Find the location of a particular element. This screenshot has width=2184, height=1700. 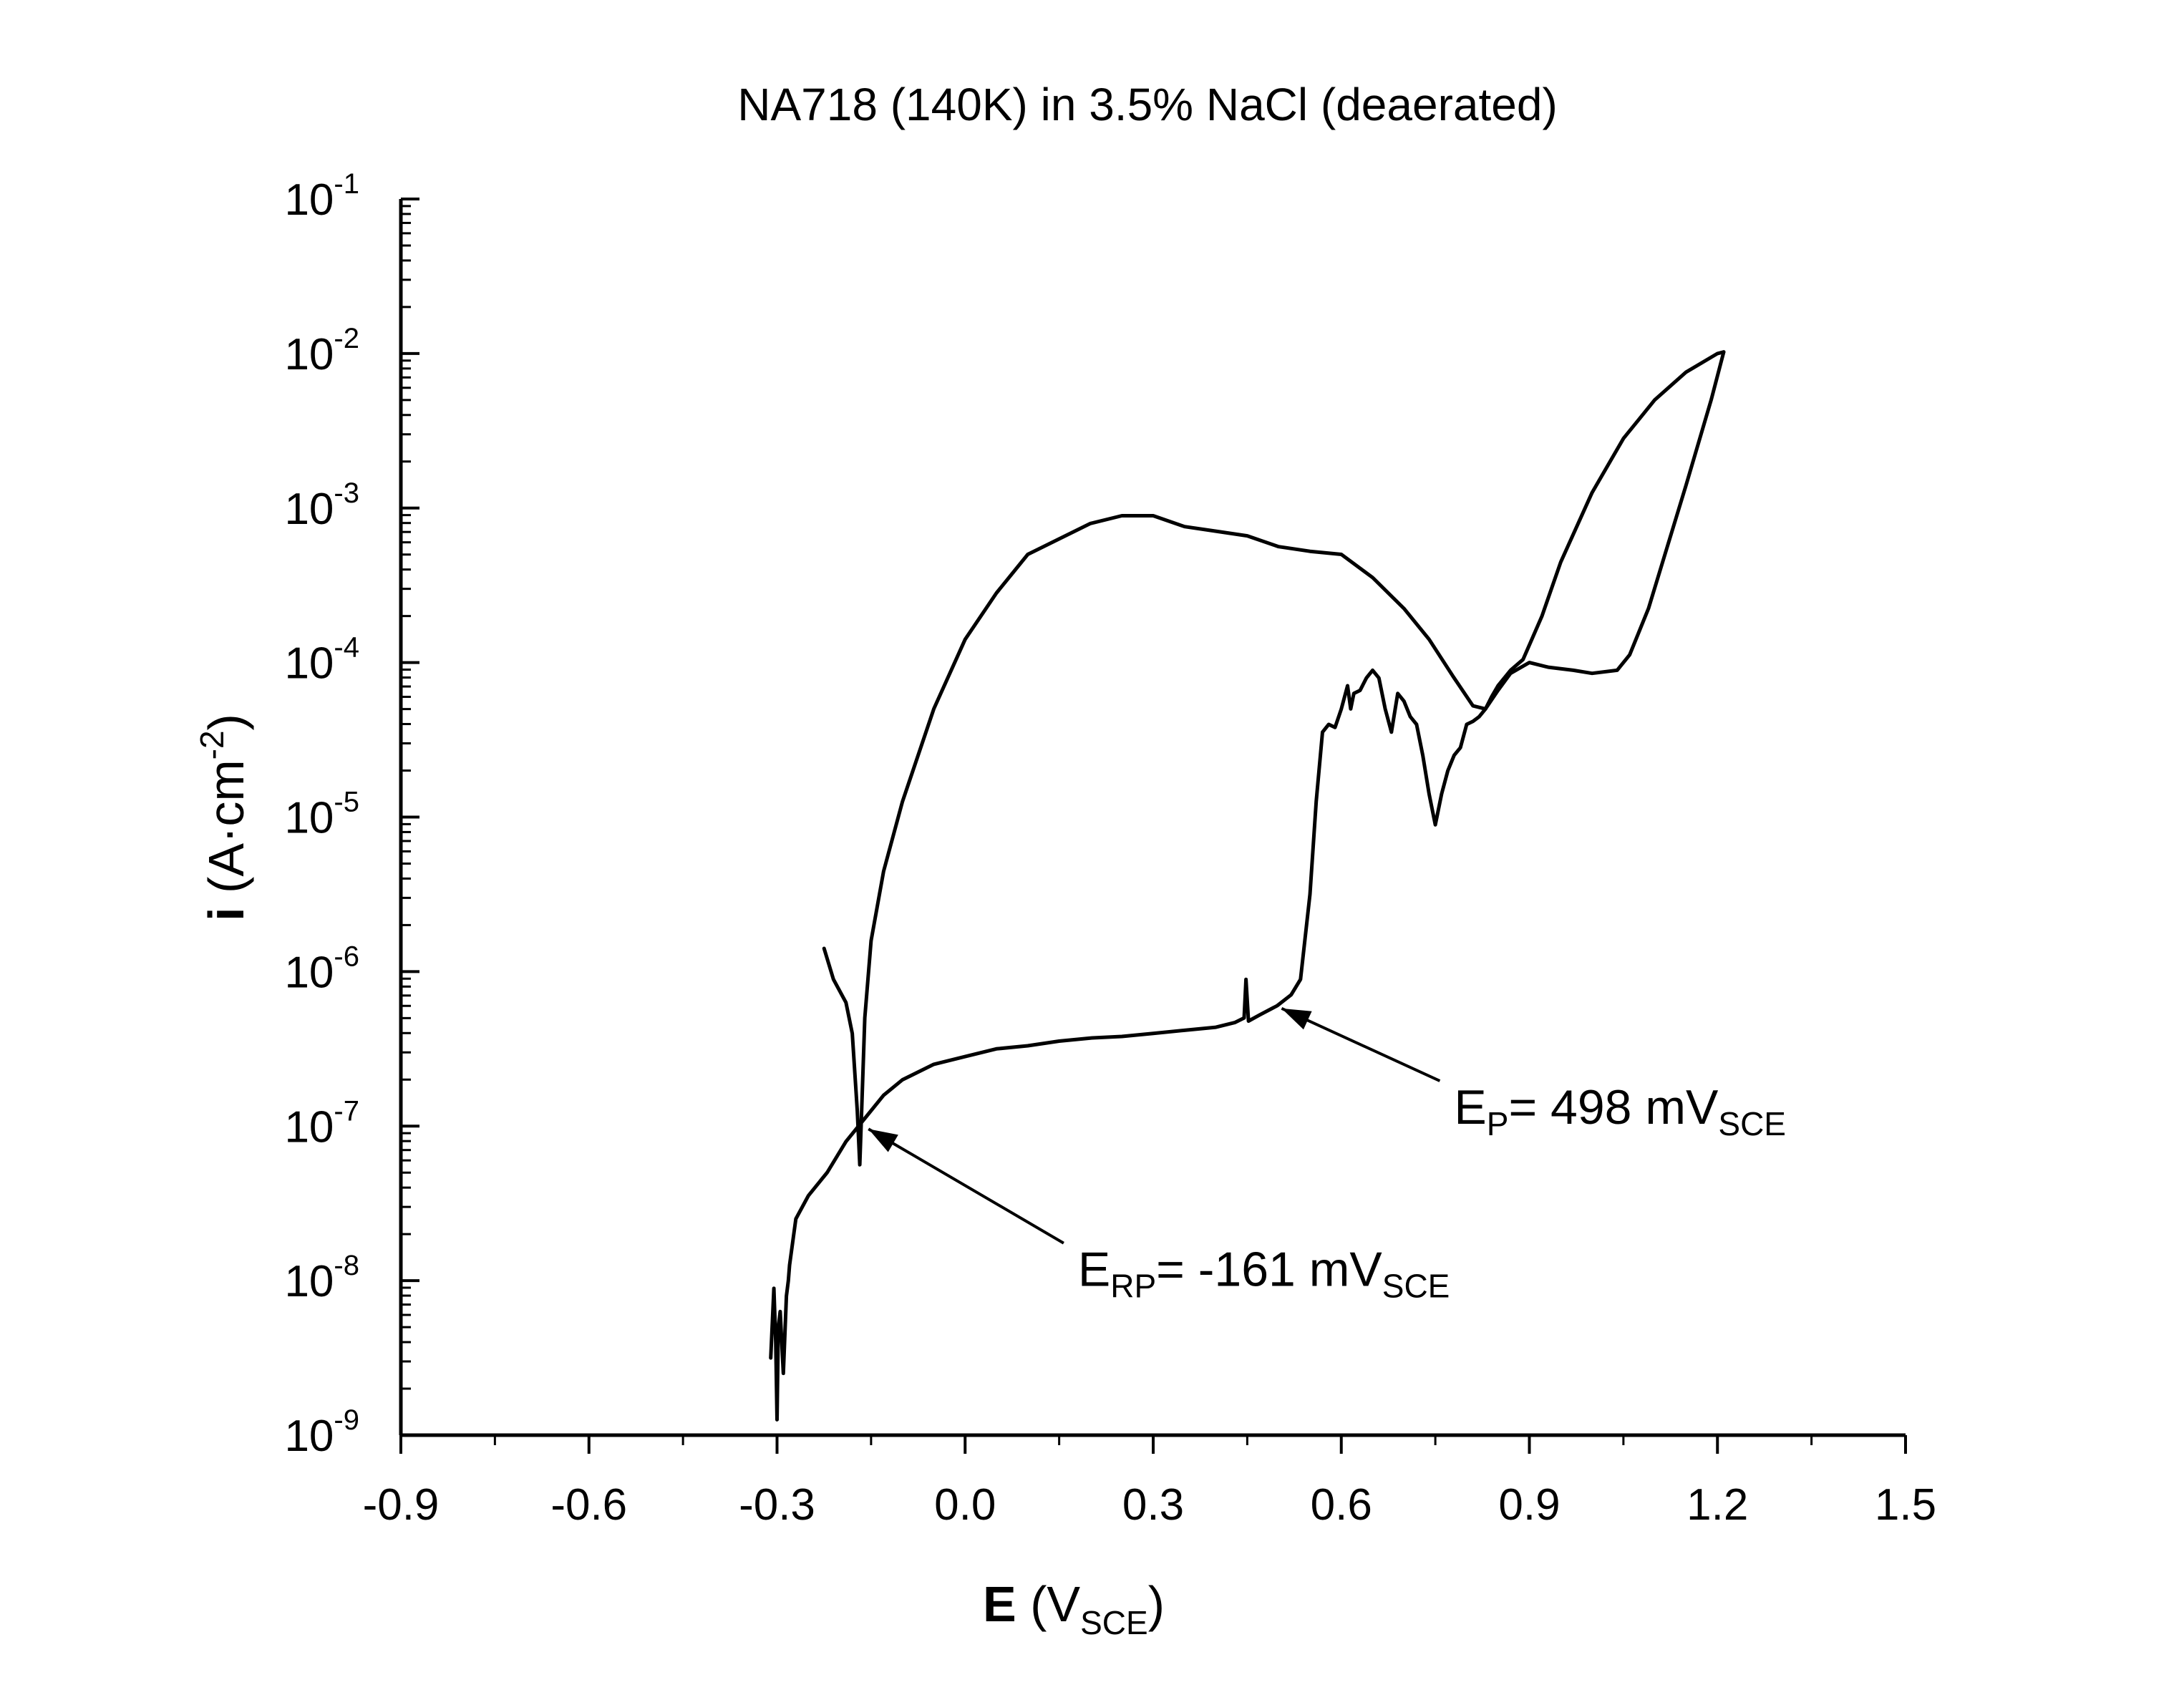

y-axis-title-sup: -2 is located at coordinates (211, 744).